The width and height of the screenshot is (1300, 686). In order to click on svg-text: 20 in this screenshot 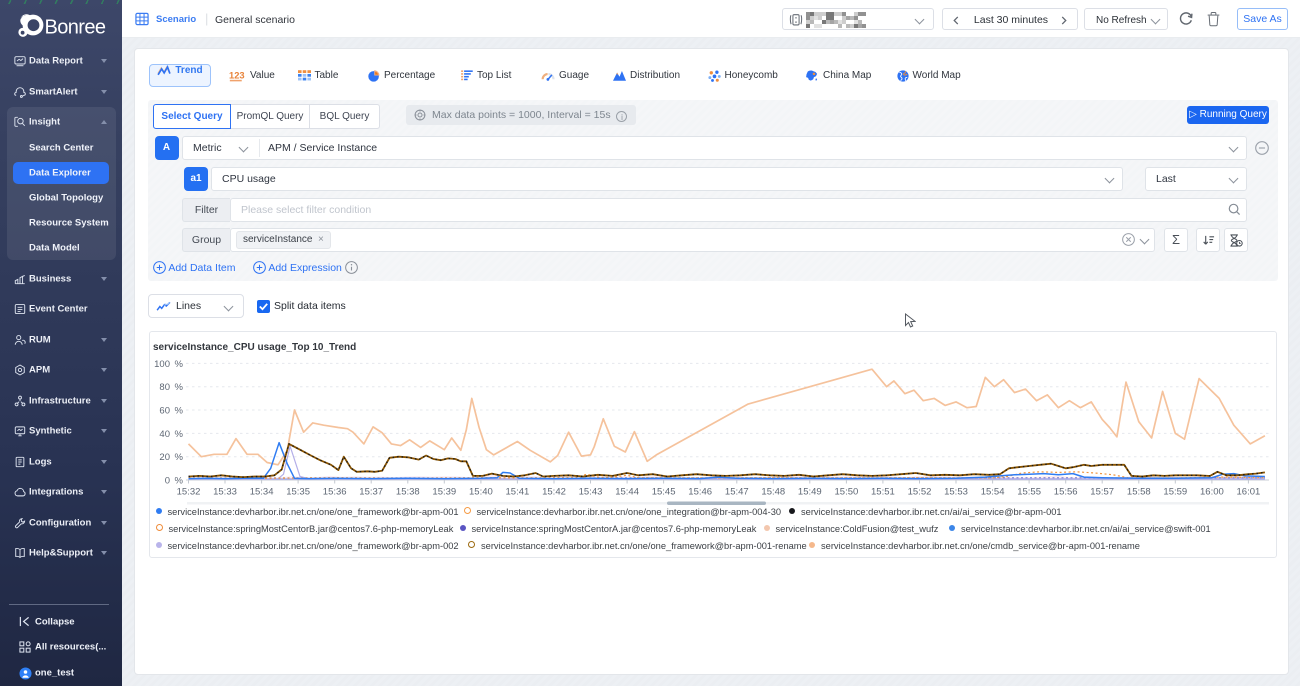, I will do `click(164, 457)`.